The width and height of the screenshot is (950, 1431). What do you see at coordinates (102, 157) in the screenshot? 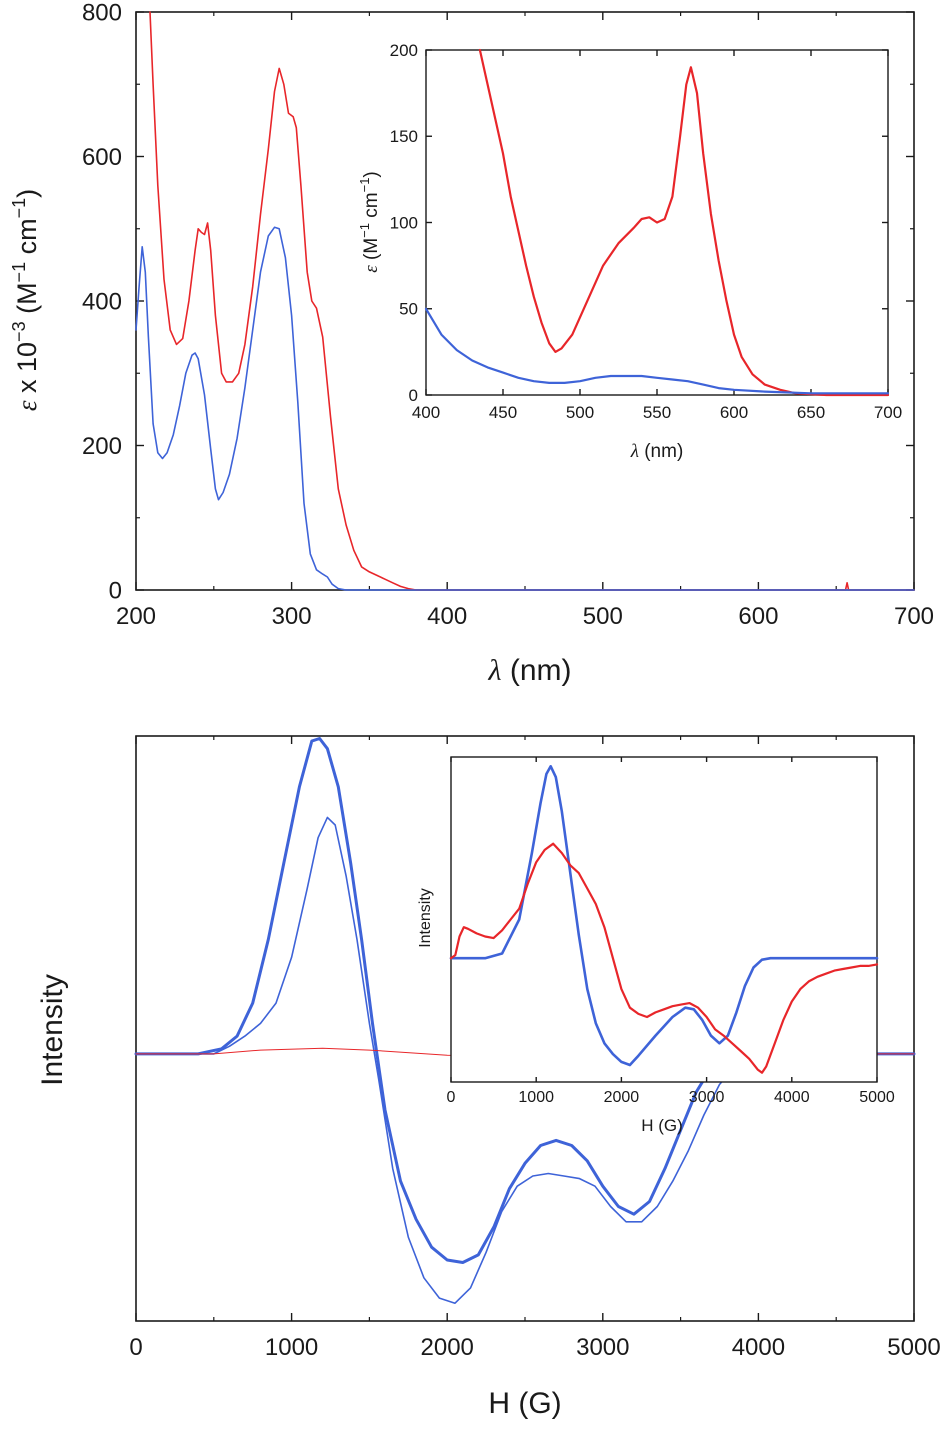
I see `y-tick-label: 600` at bounding box center [102, 157].